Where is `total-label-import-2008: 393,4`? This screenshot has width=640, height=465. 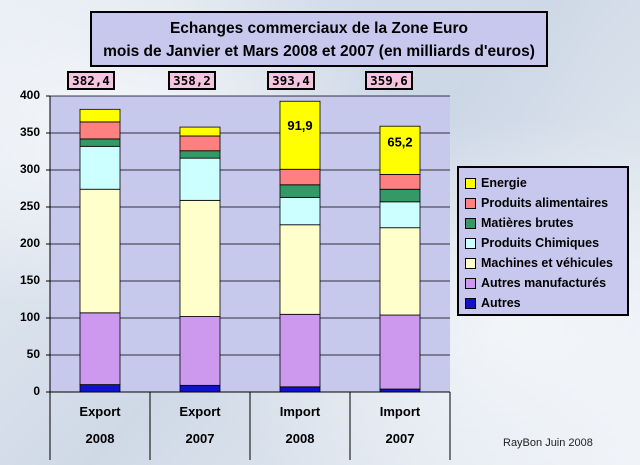
total-label-import-2008: 393,4 is located at coordinates (291, 80).